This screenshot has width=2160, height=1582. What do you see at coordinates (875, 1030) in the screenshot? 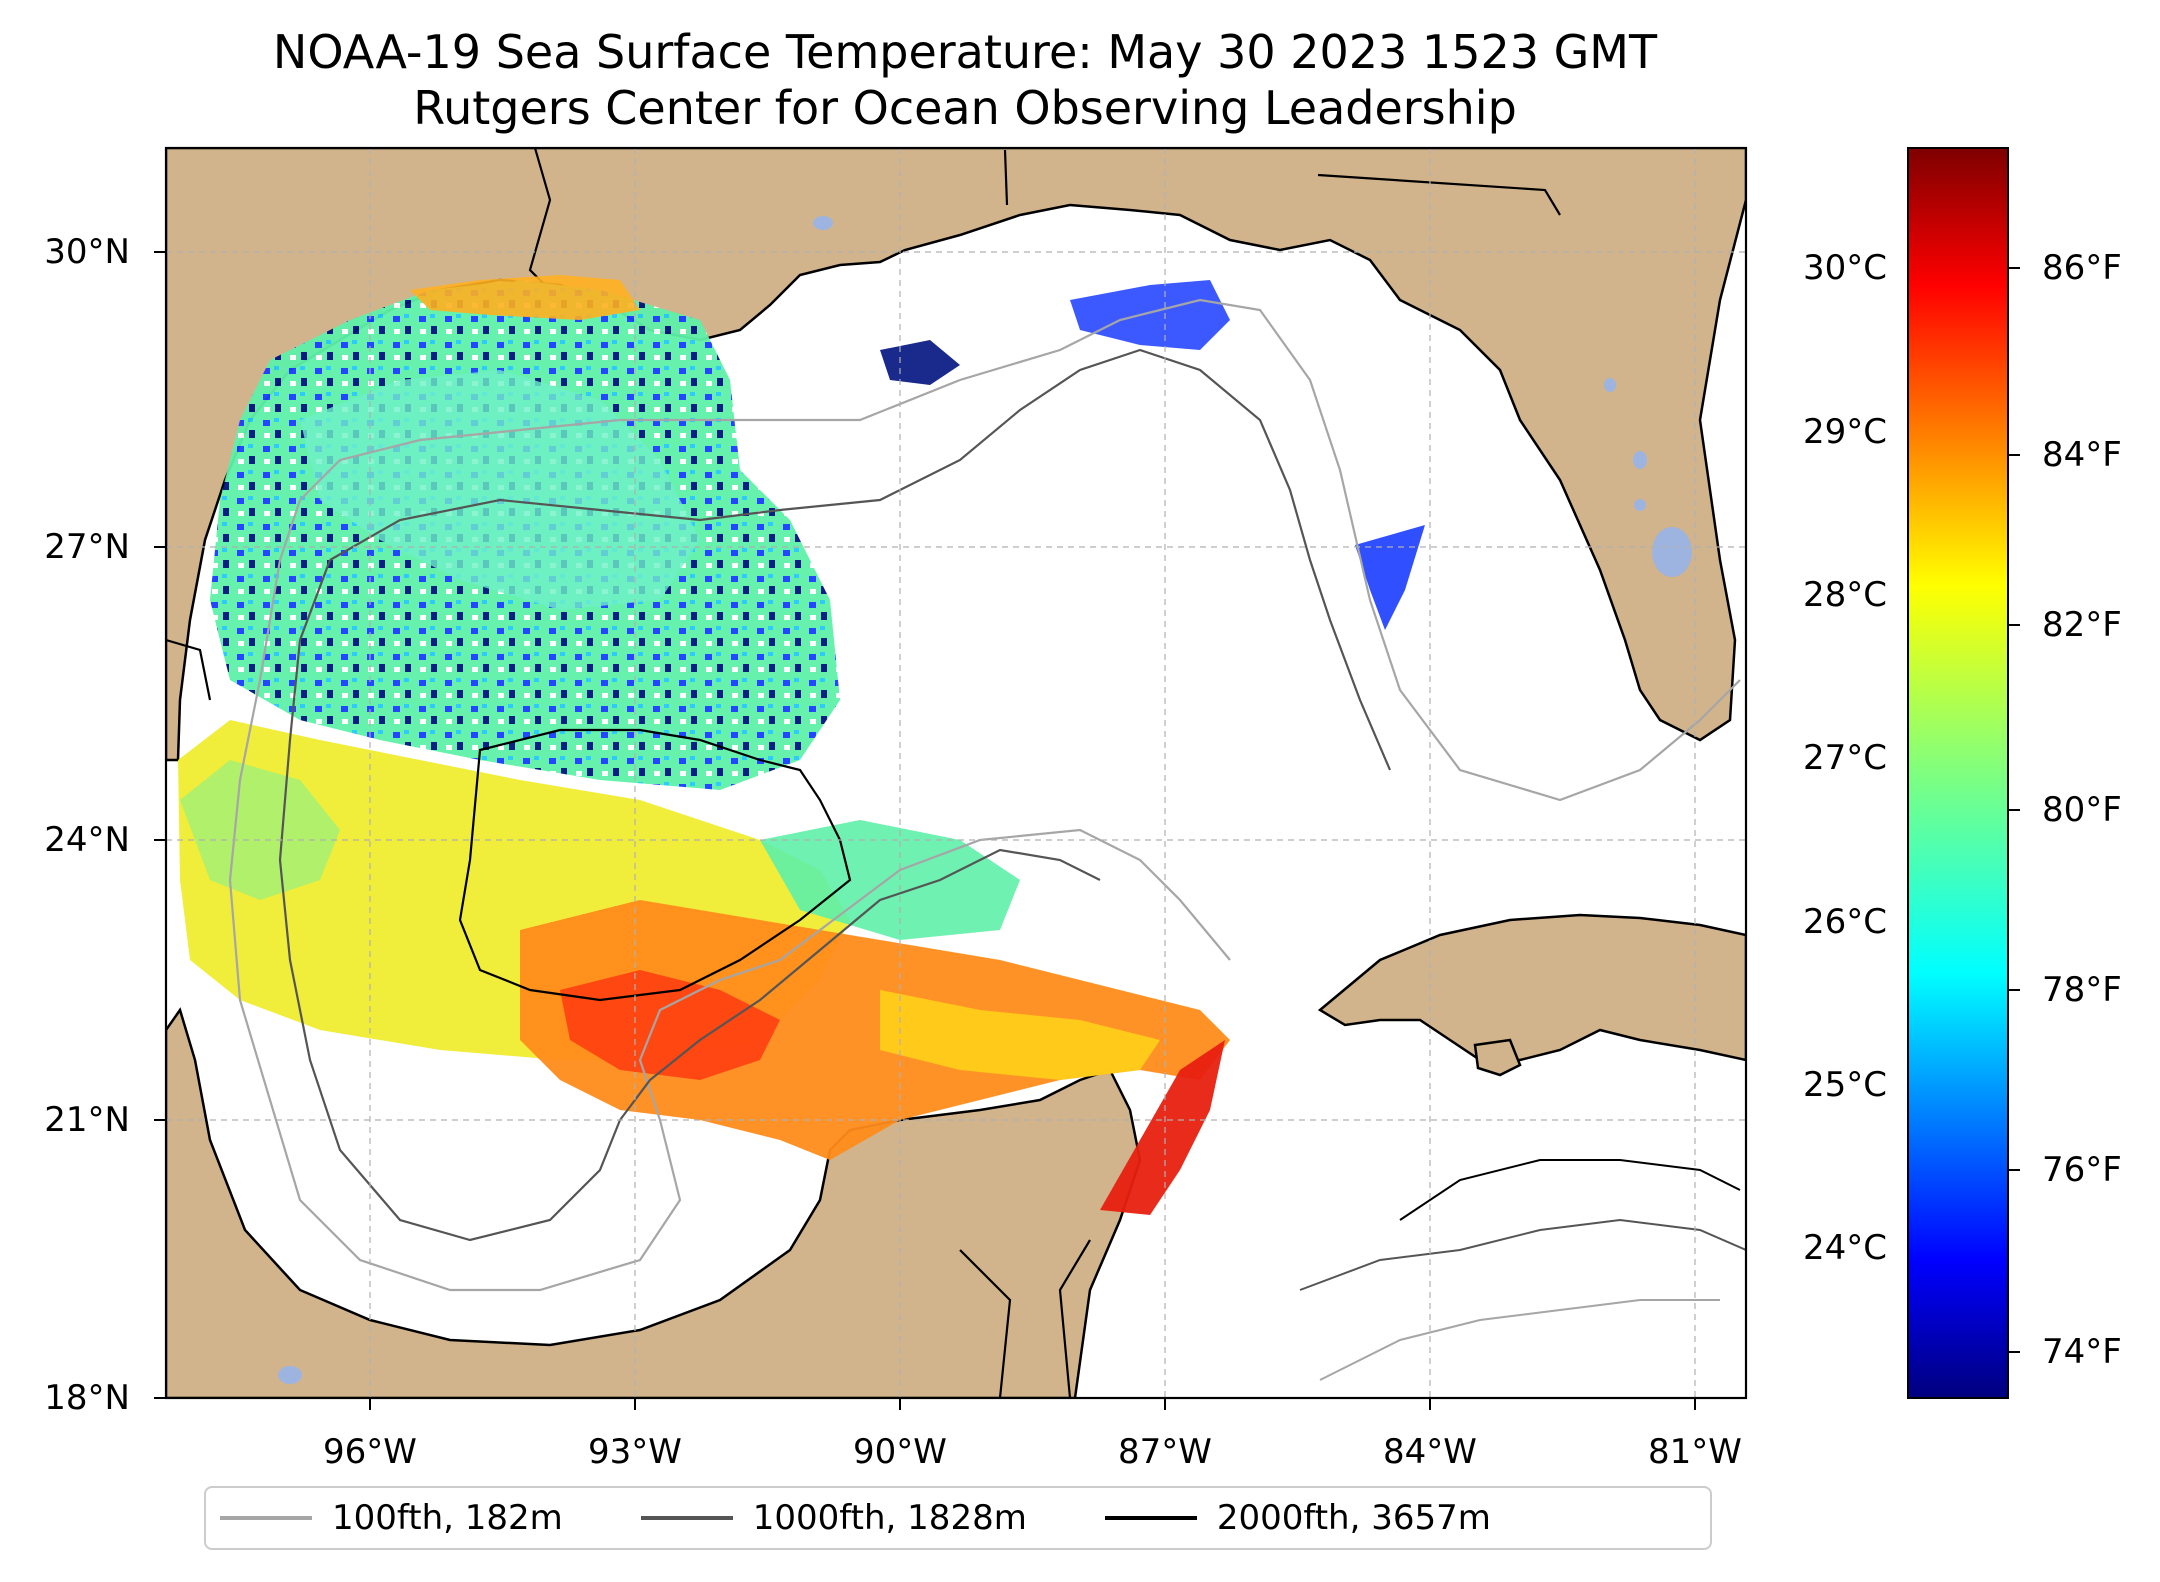
I see `sst-patch-south-orange` at bounding box center [875, 1030].